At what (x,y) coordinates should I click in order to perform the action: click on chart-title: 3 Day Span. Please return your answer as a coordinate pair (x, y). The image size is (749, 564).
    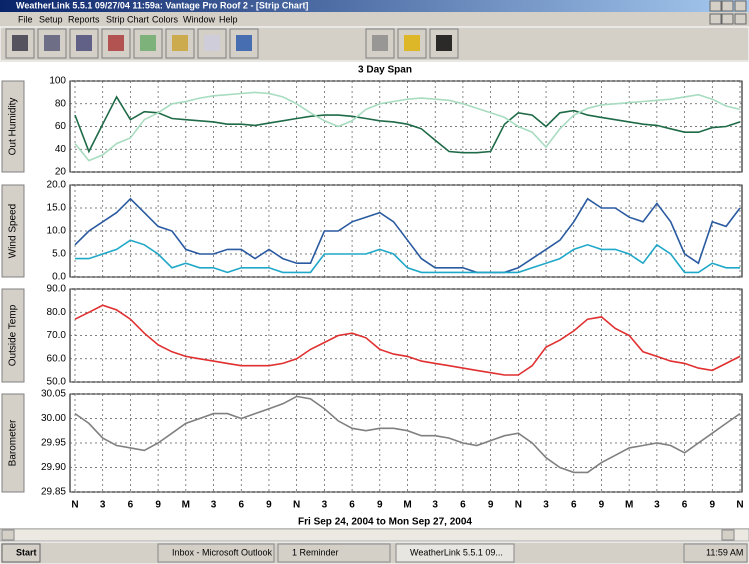
    Looking at the image, I should click on (385, 70).